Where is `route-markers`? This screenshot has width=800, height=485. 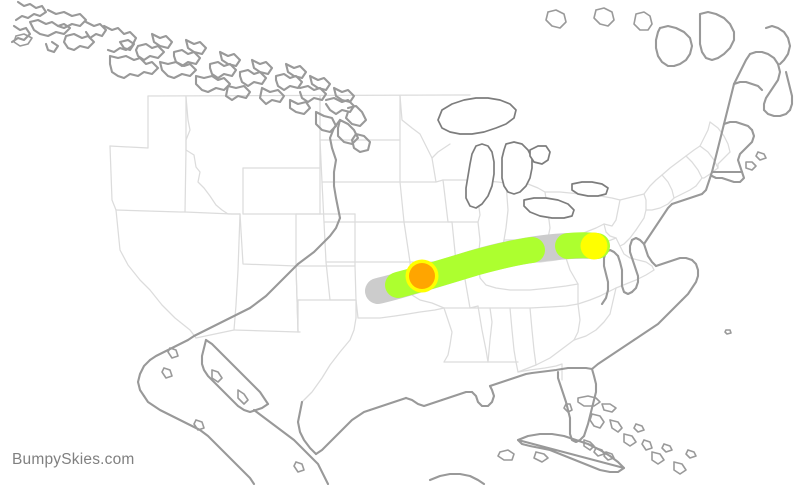 route-markers is located at coordinates (506, 262).